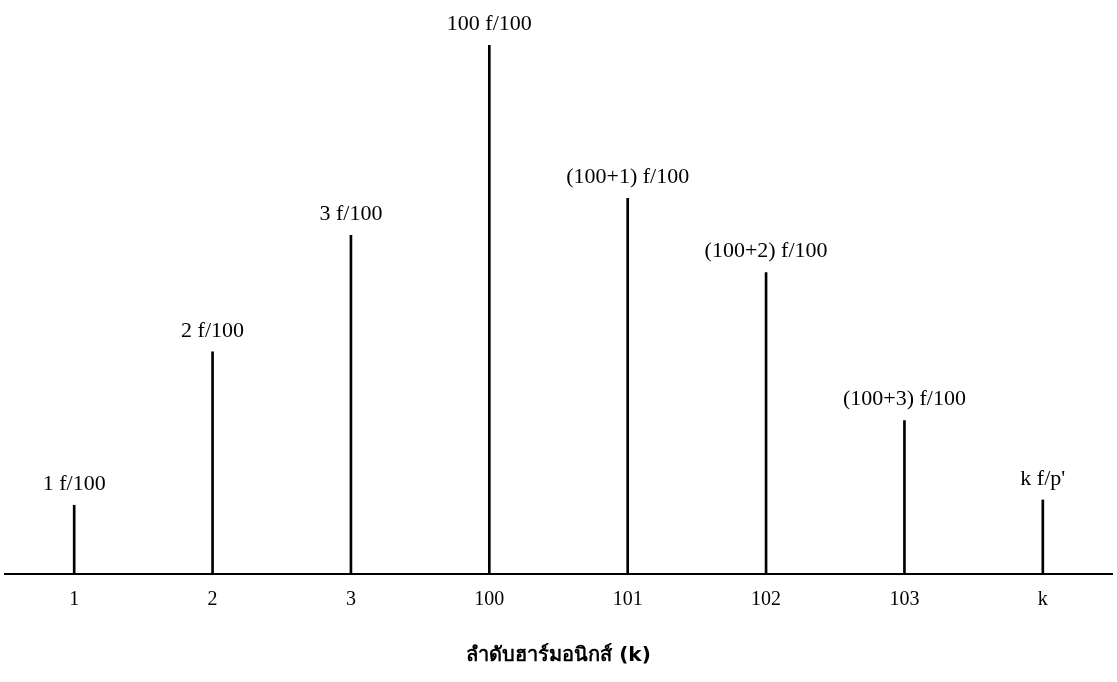  I want to click on x-tick-label: 1, so click(74, 598).